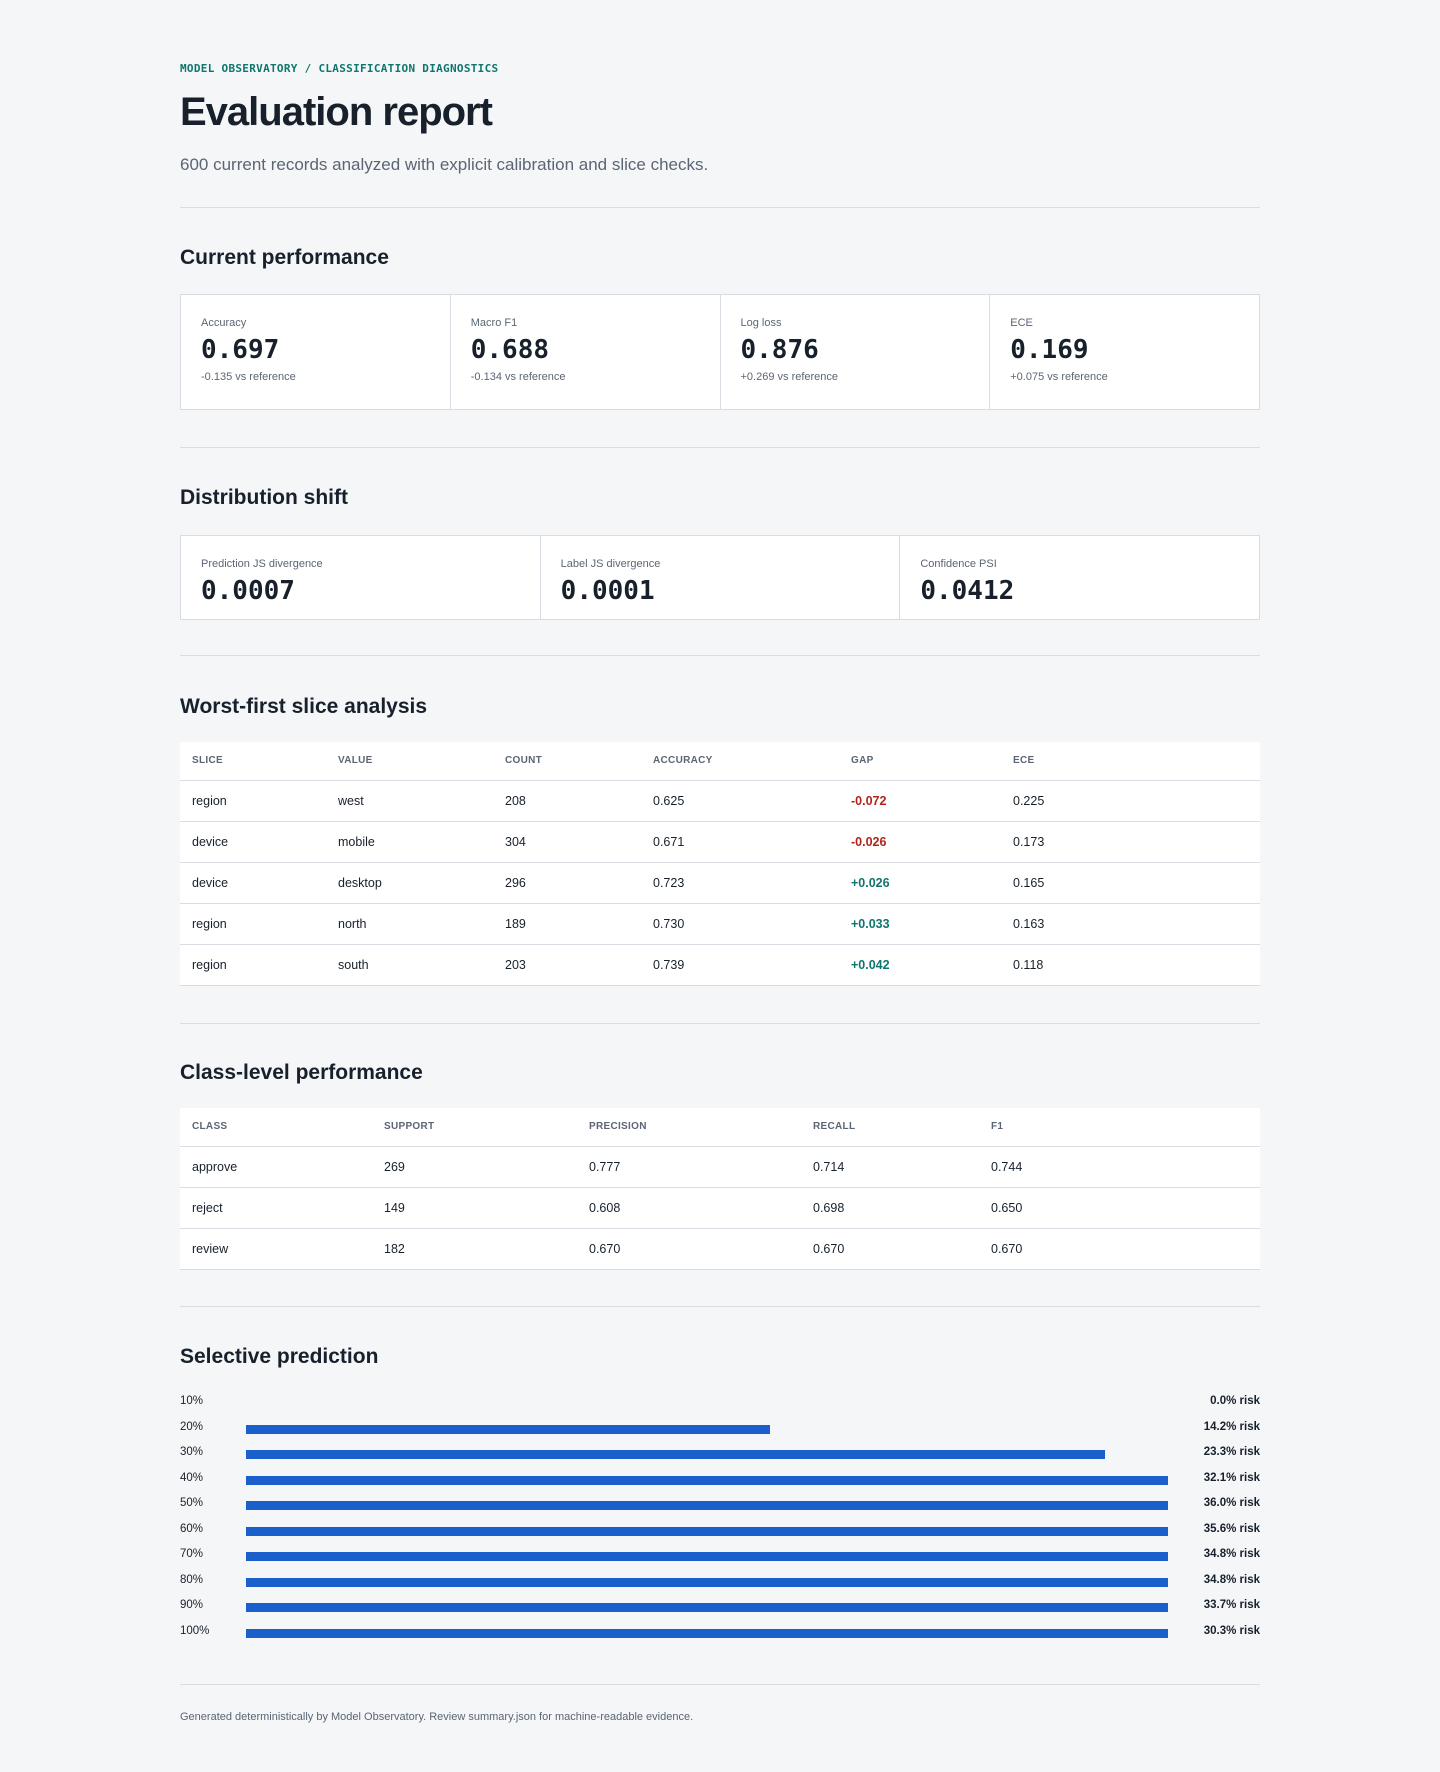 Image resolution: width=1440 pixels, height=1772 pixels. I want to click on metric-card: Label JS divergence 0.0001, so click(721, 577).